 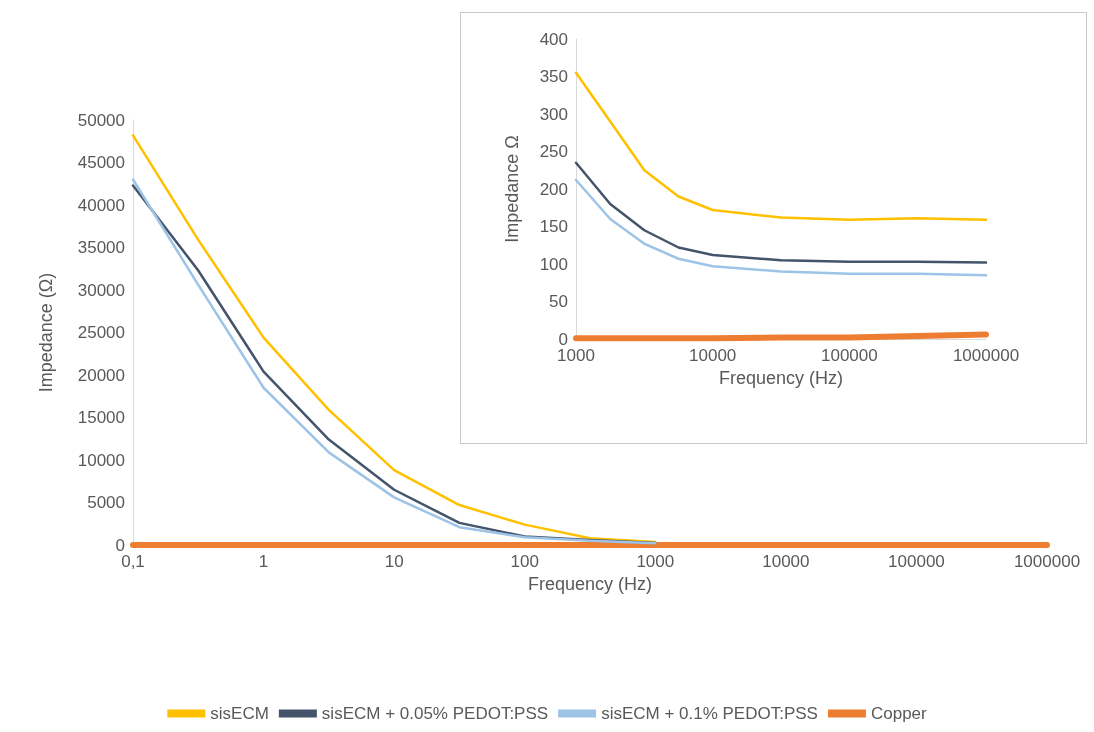 I want to click on y-tick-label: 40000, so click(x=101, y=205).